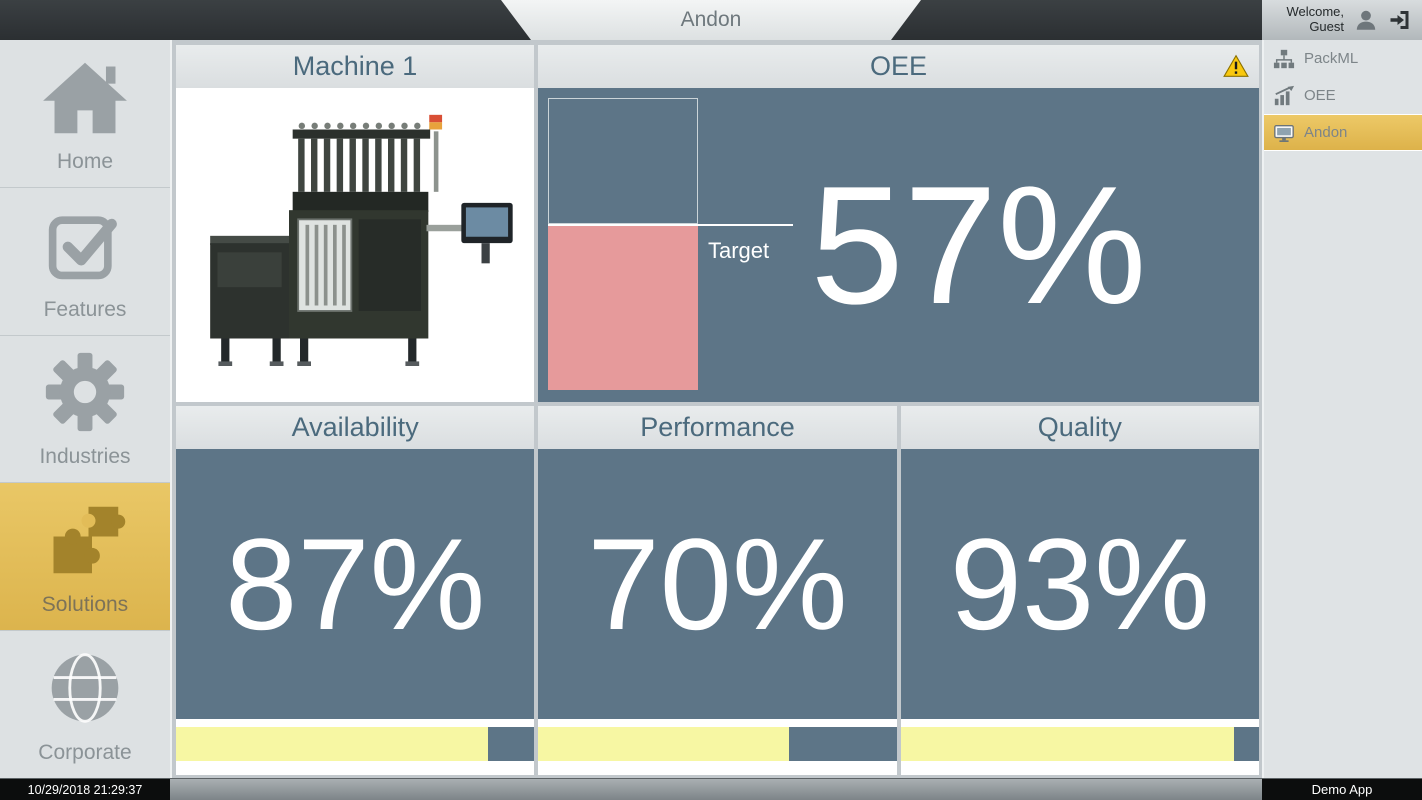  Describe the element at coordinates (1400, 20) in the screenshot. I see `logout-icon` at that location.